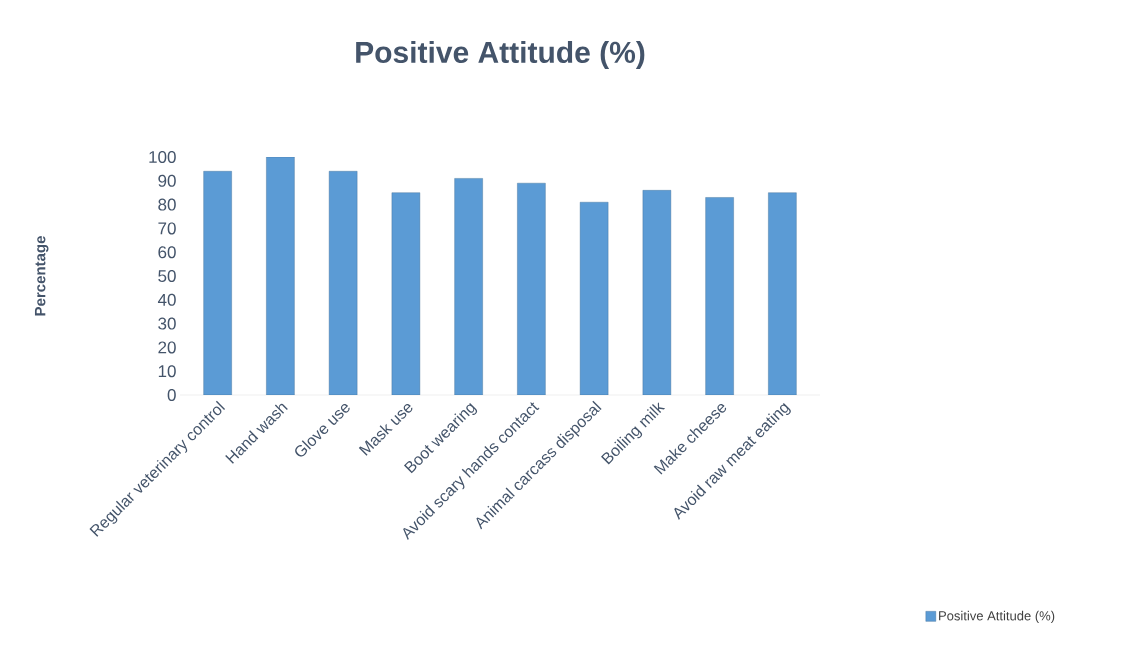  What do you see at coordinates (167, 204) in the screenshot?
I see `y-tick-label: 80` at bounding box center [167, 204].